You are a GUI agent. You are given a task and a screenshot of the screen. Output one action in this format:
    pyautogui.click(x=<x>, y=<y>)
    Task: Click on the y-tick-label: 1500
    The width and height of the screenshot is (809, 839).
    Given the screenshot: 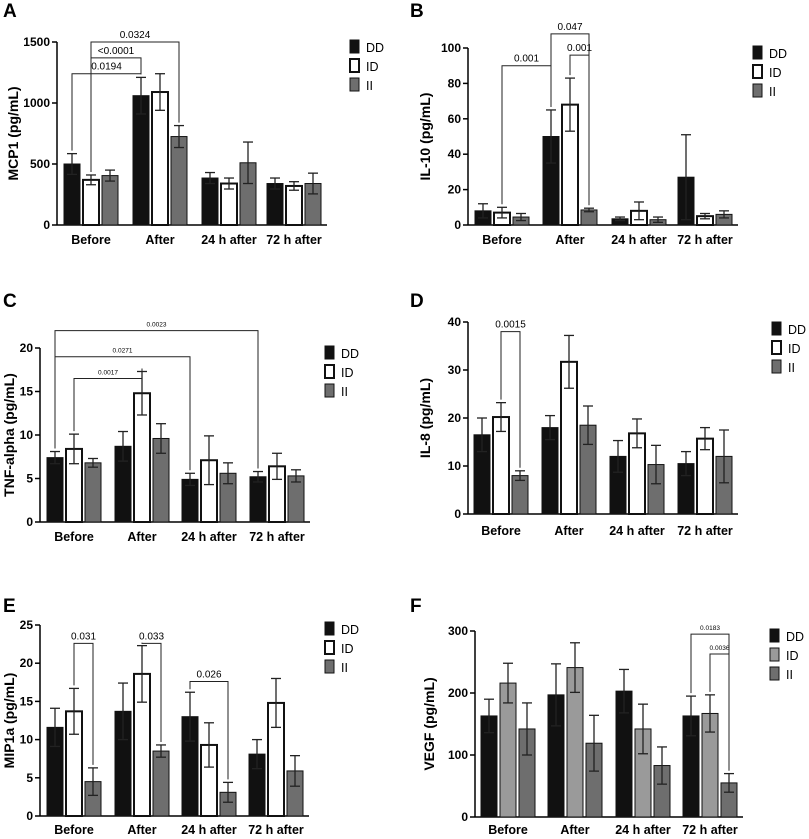 What is the action you would take?
    pyautogui.click(x=36, y=42)
    